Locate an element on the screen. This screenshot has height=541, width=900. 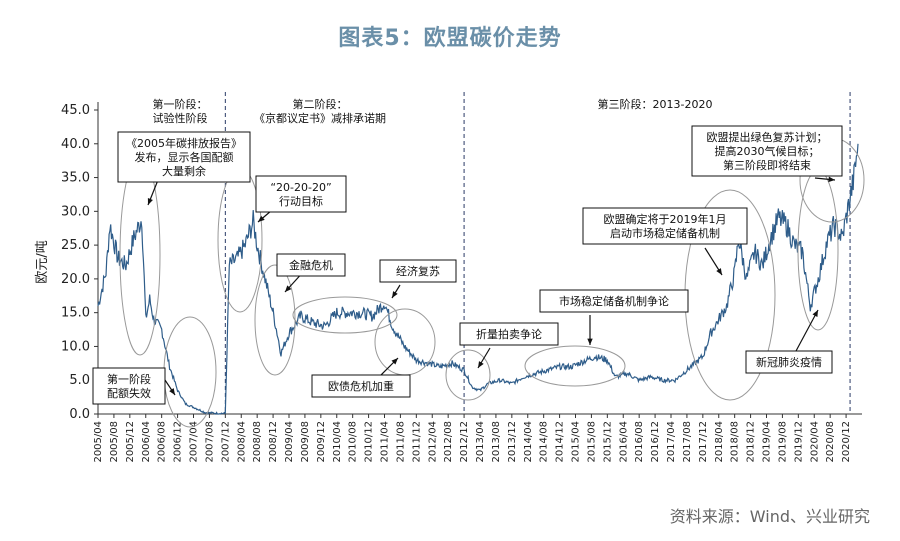
annotation-text: 经济复苏 is located at coordinates (418, 271).